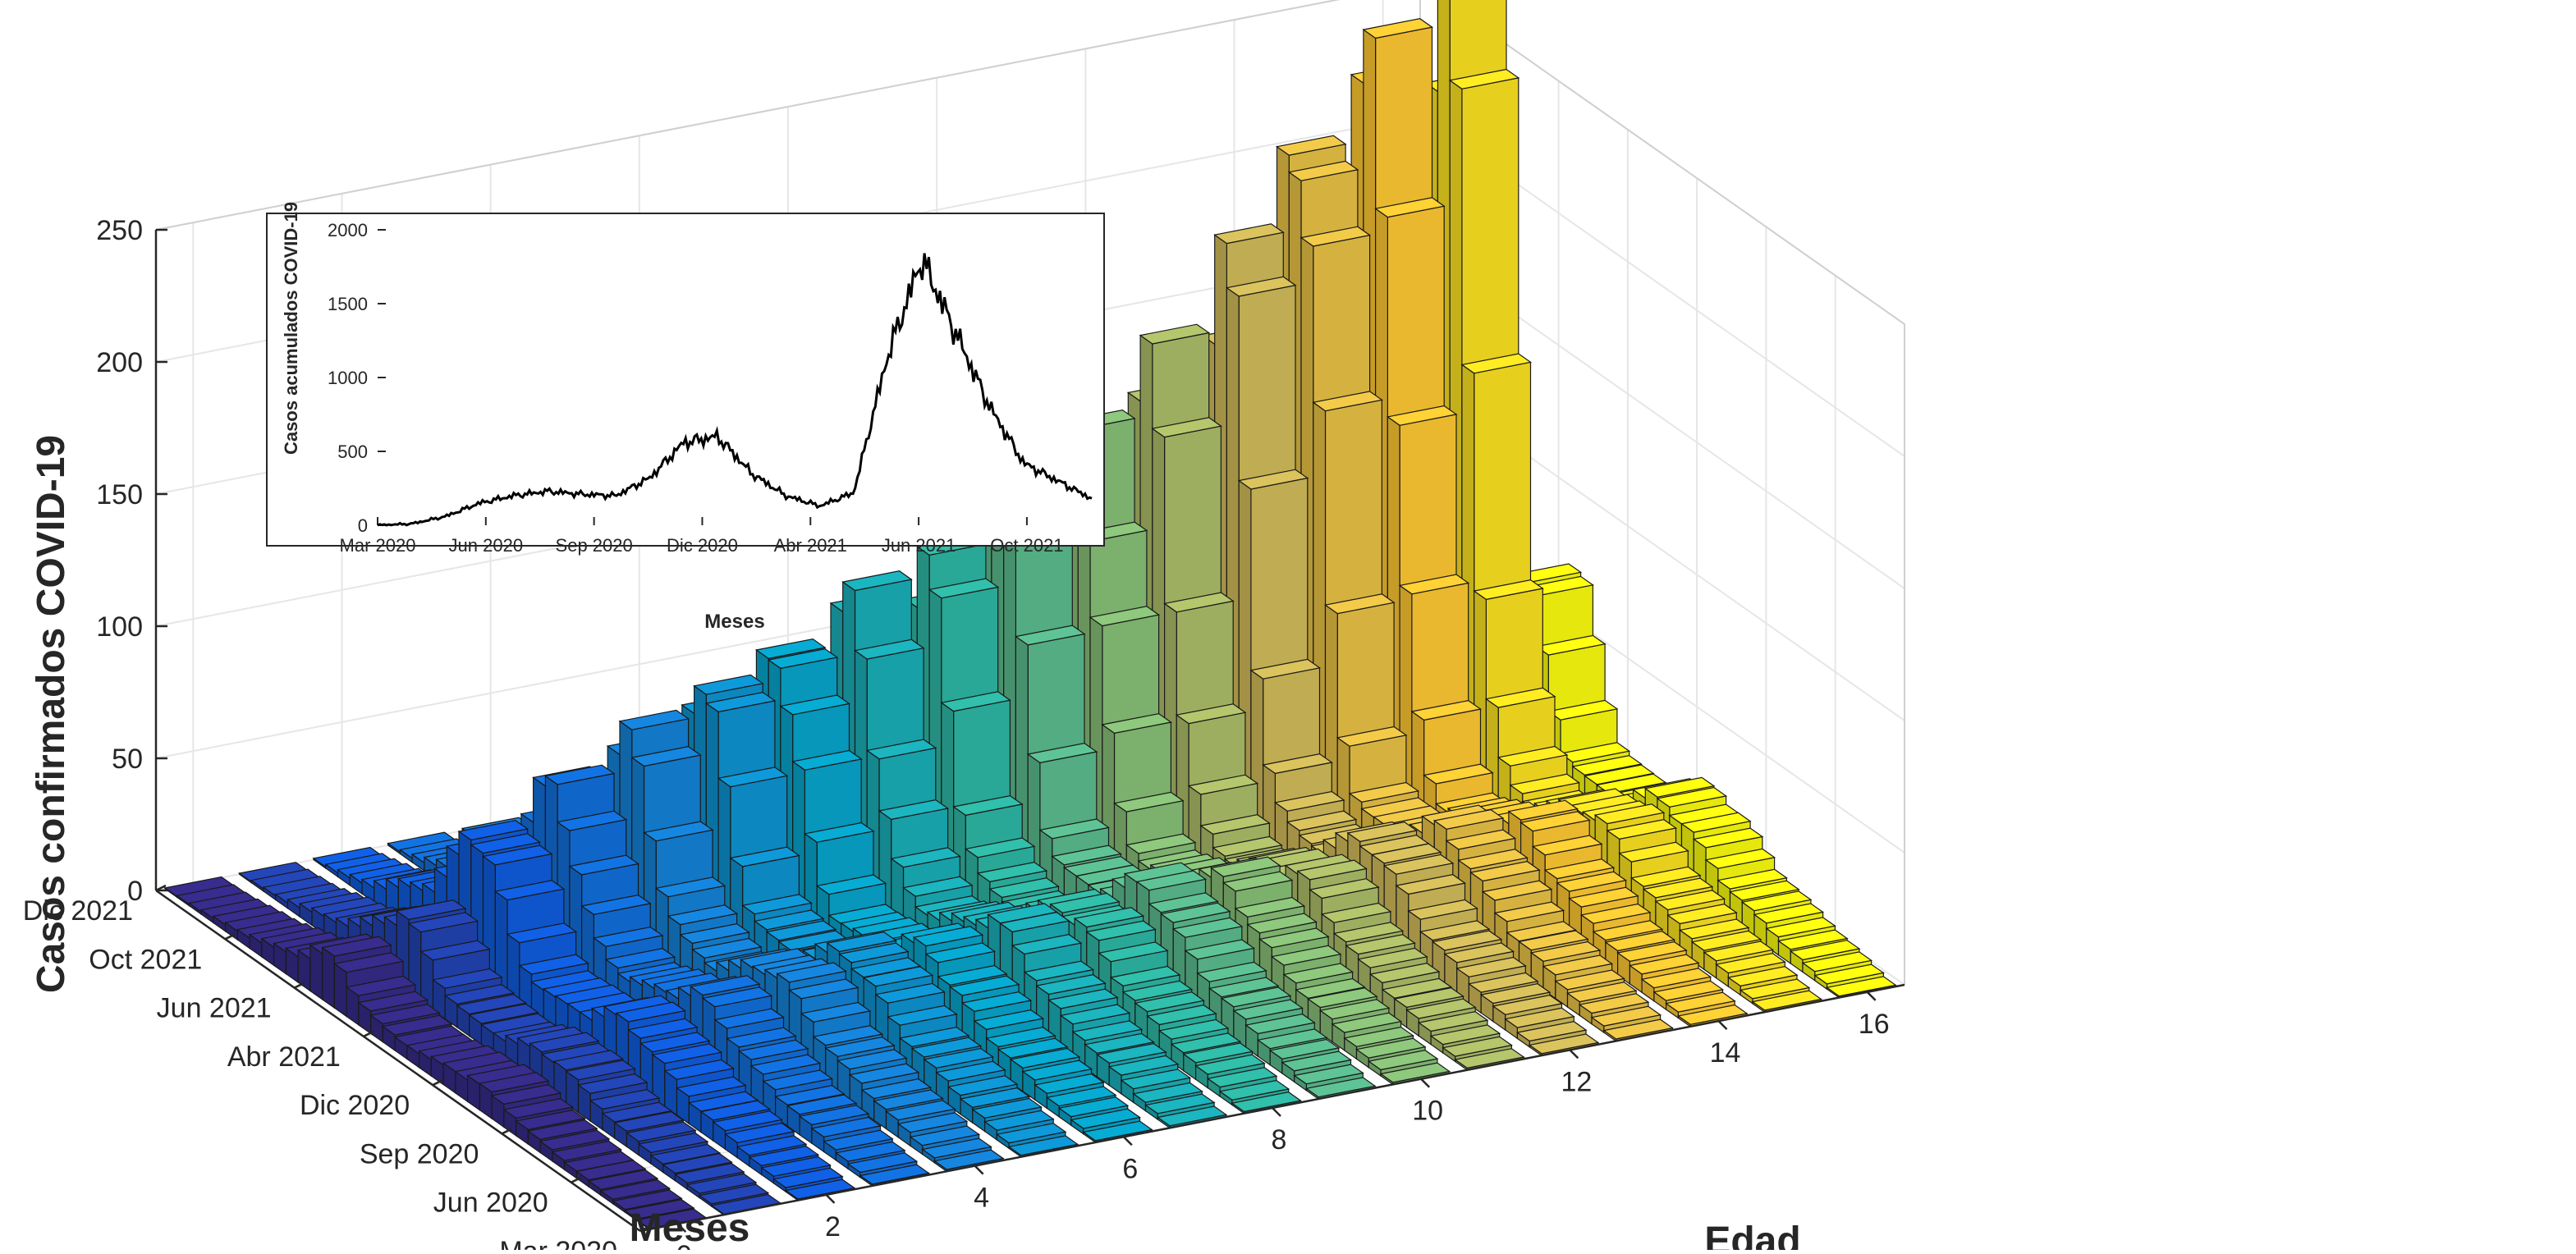 The height and width of the screenshot is (1254, 2576). What do you see at coordinates (128, 759) in the screenshot?
I see `z-tick-label: 50` at bounding box center [128, 759].